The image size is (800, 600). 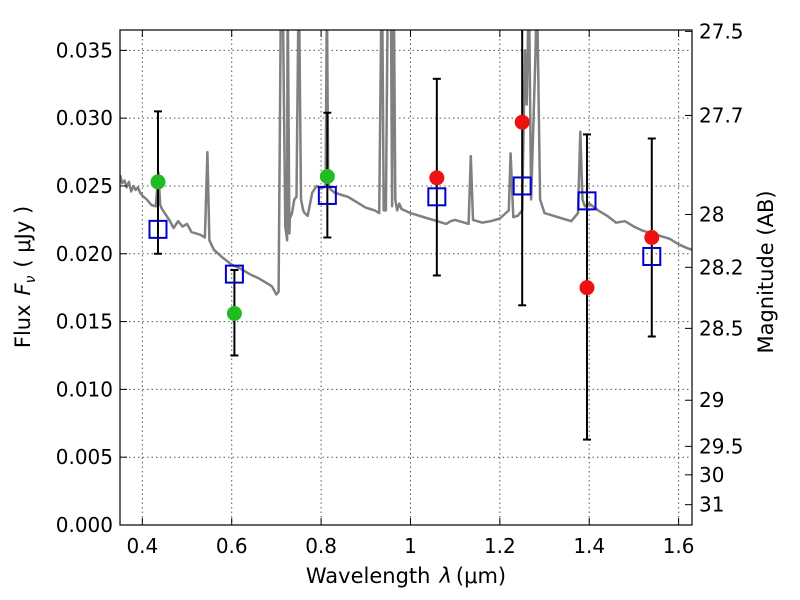 I want to click on y-tick-label-5: 0.025, so click(x=84, y=186).